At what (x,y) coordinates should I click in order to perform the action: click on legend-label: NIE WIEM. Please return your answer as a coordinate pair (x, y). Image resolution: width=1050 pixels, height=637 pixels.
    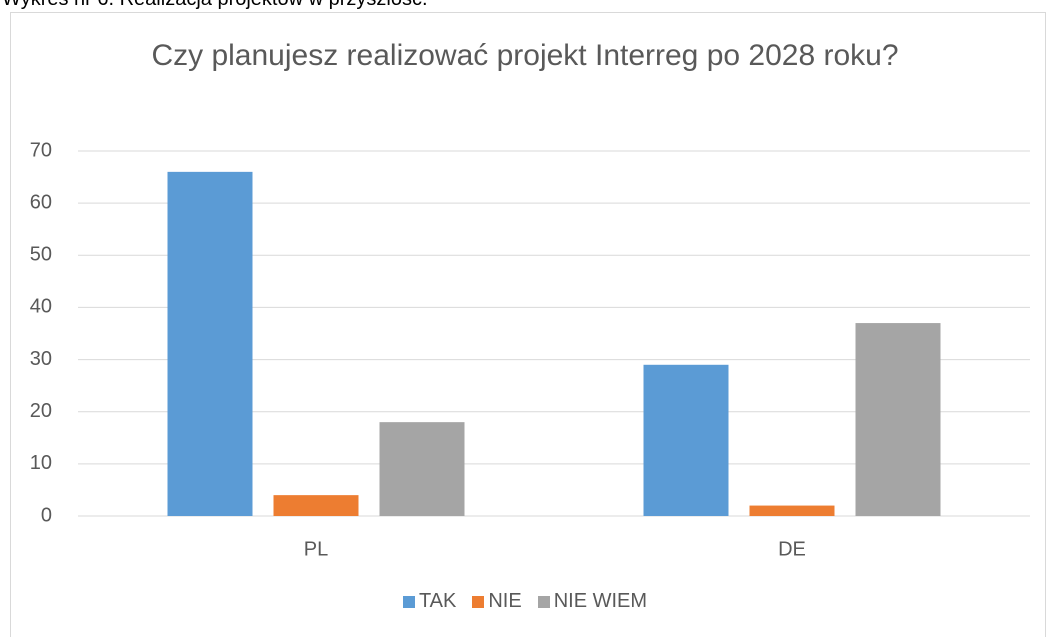
    Looking at the image, I should click on (600, 601).